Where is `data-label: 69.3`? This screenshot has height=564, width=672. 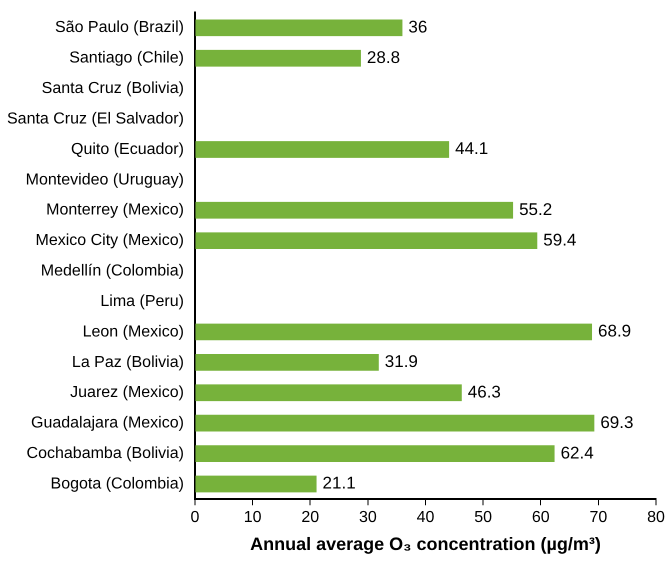
data-label: 69.3 is located at coordinates (617, 422).